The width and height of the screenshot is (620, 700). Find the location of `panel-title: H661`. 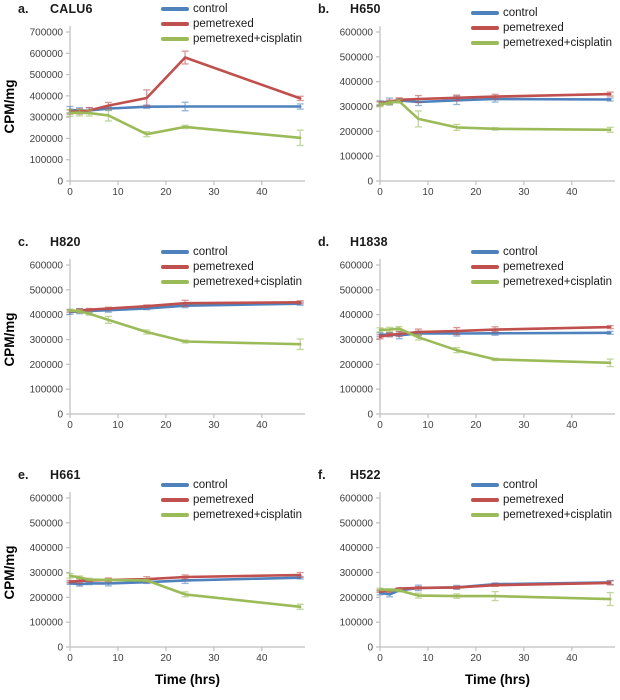

panel-title: H661 is located at coordinates (65, 475).